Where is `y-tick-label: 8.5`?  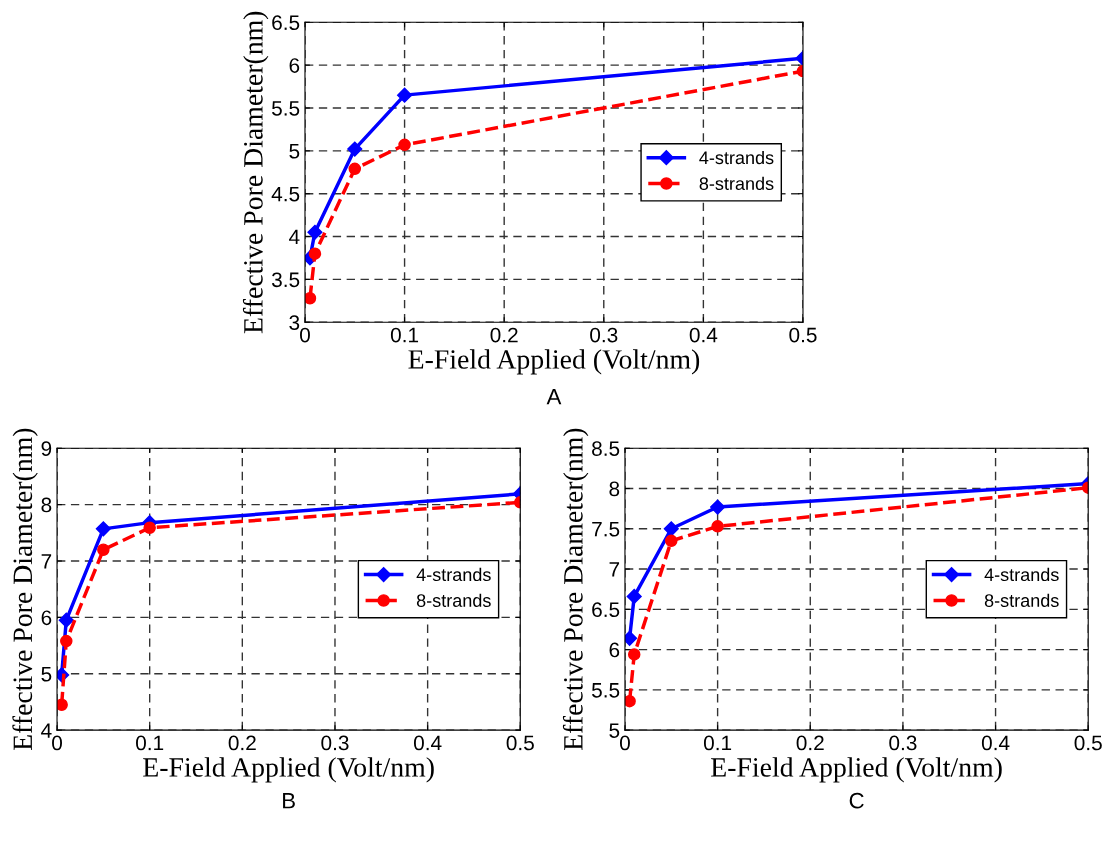 y-tick-label: 8.5 is located at coordinates (606, 448).